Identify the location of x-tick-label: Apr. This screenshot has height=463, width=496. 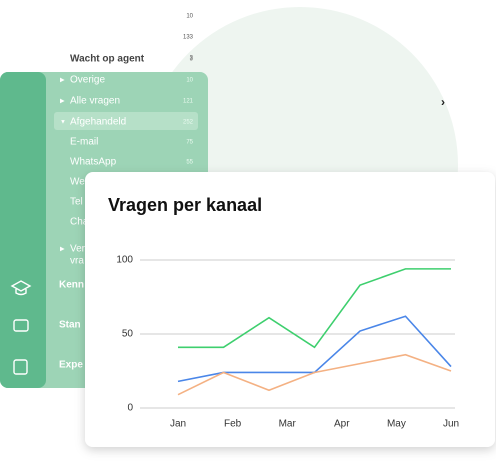
(342, 424).